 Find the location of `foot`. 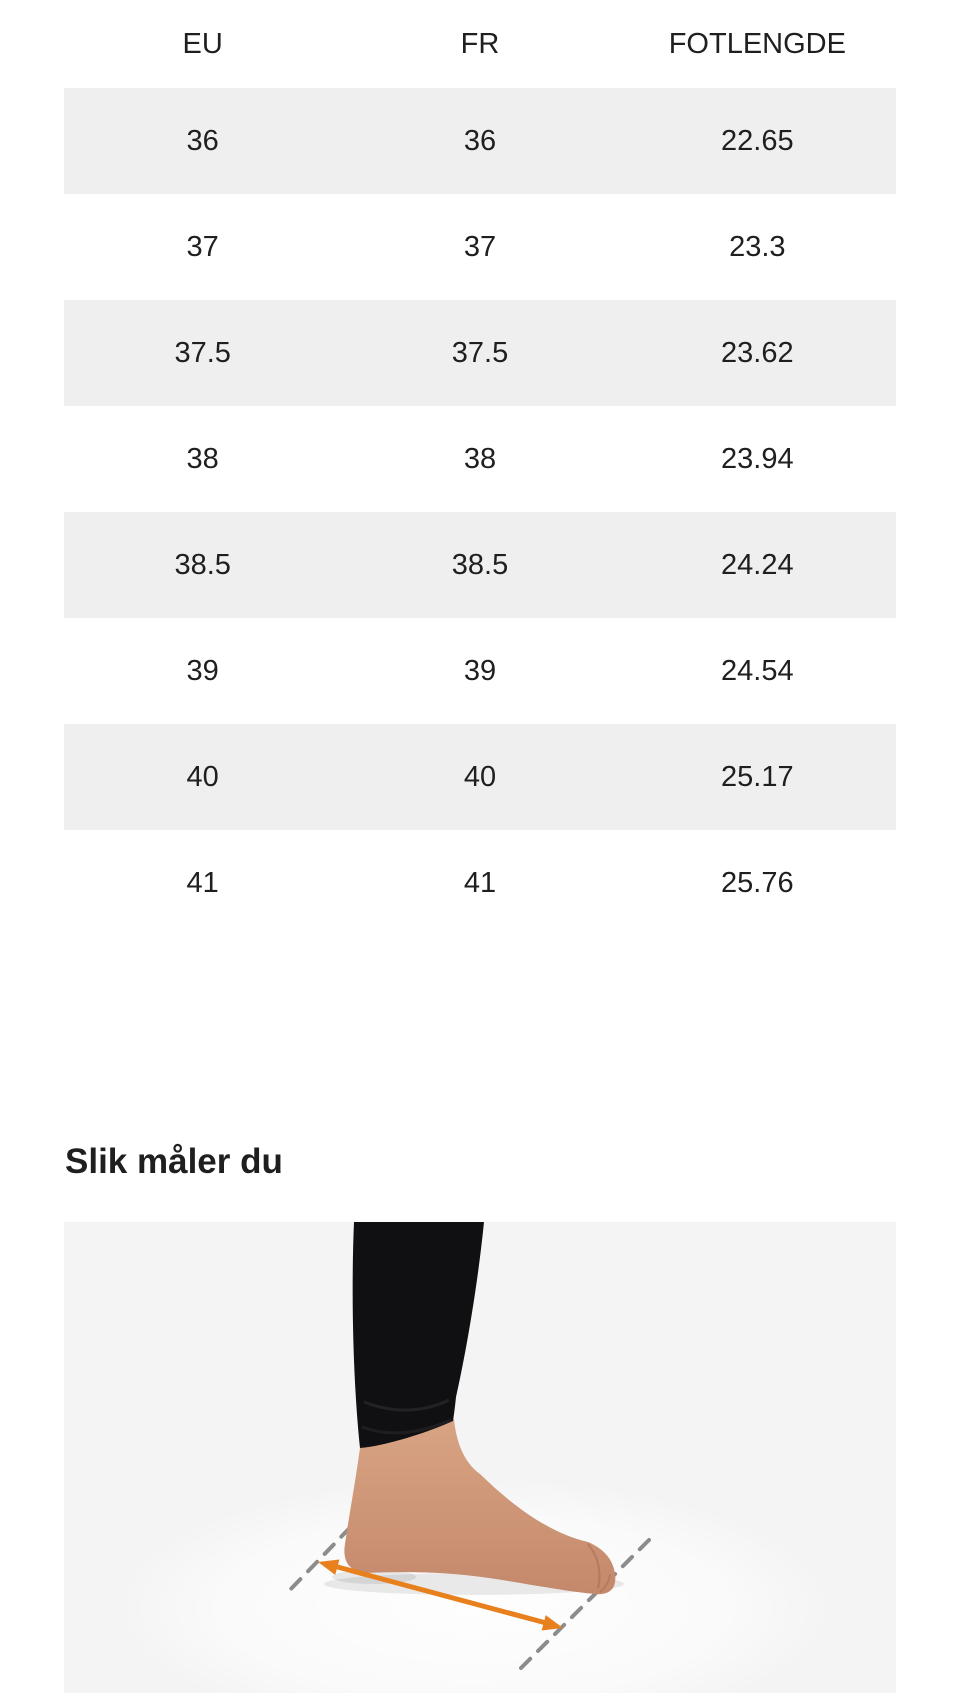

foot is located at coordinates (480, 1507).